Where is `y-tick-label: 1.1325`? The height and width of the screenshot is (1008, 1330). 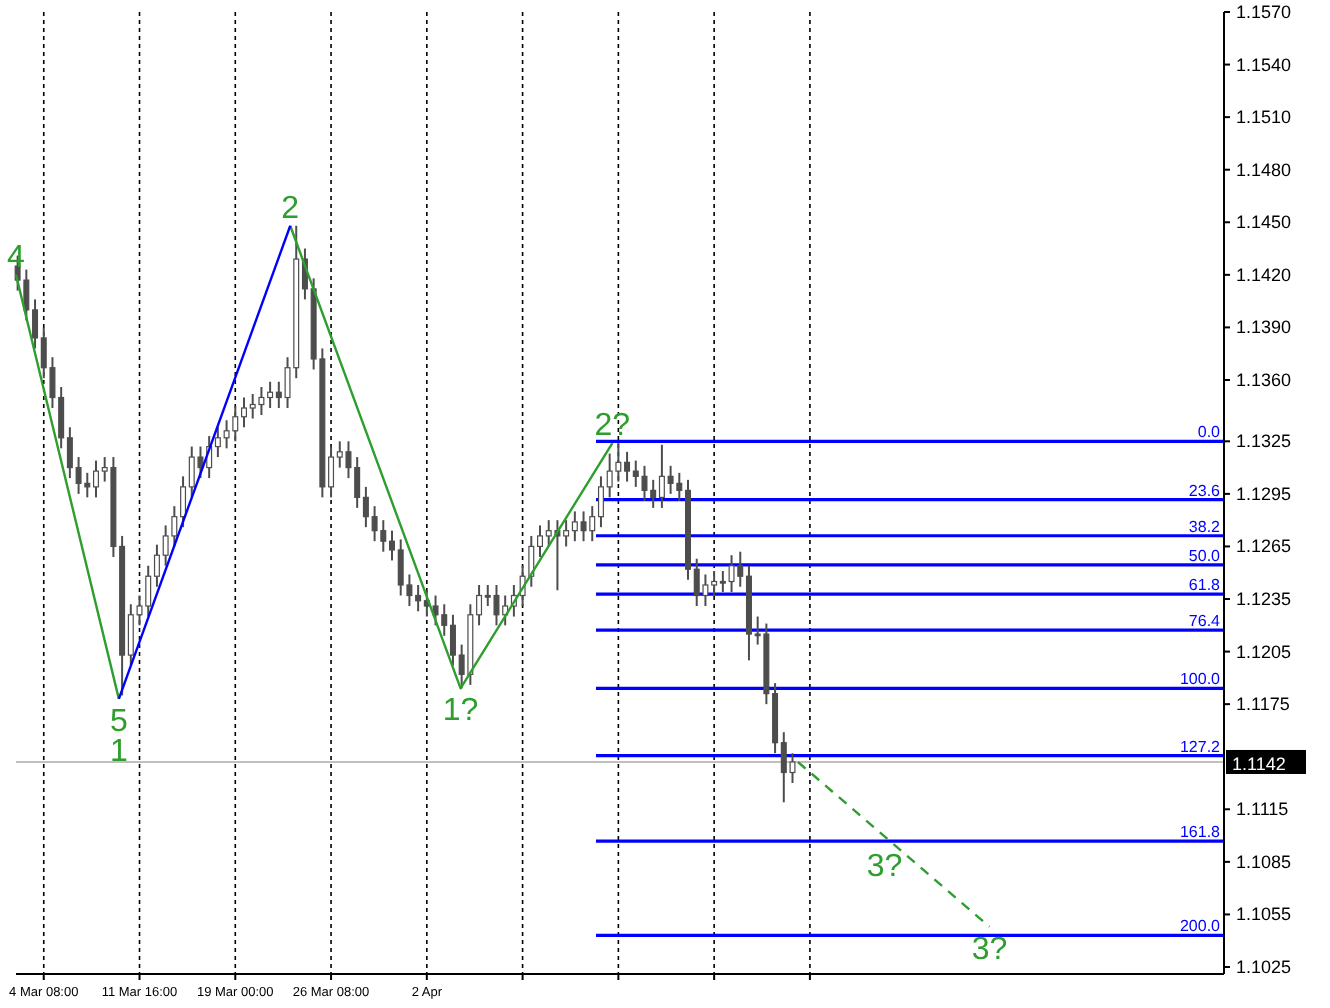
y-tick-label: 1.1325 is located at coordinates (1264, 441).